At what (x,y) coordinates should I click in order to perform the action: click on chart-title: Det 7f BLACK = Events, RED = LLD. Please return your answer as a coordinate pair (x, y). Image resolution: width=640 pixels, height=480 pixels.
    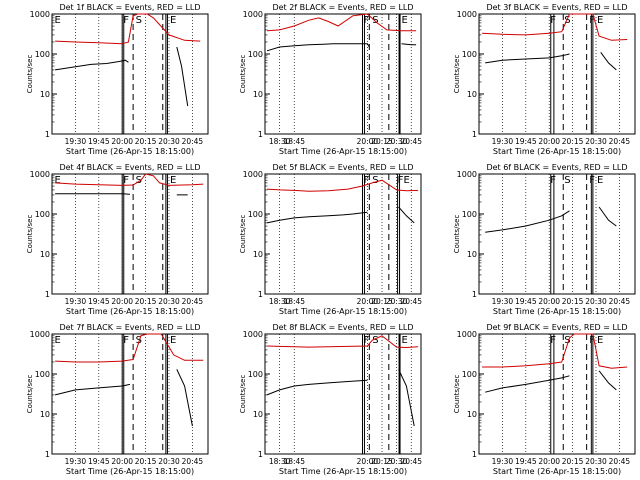
    Looking at the image, I should click on (129, 327).